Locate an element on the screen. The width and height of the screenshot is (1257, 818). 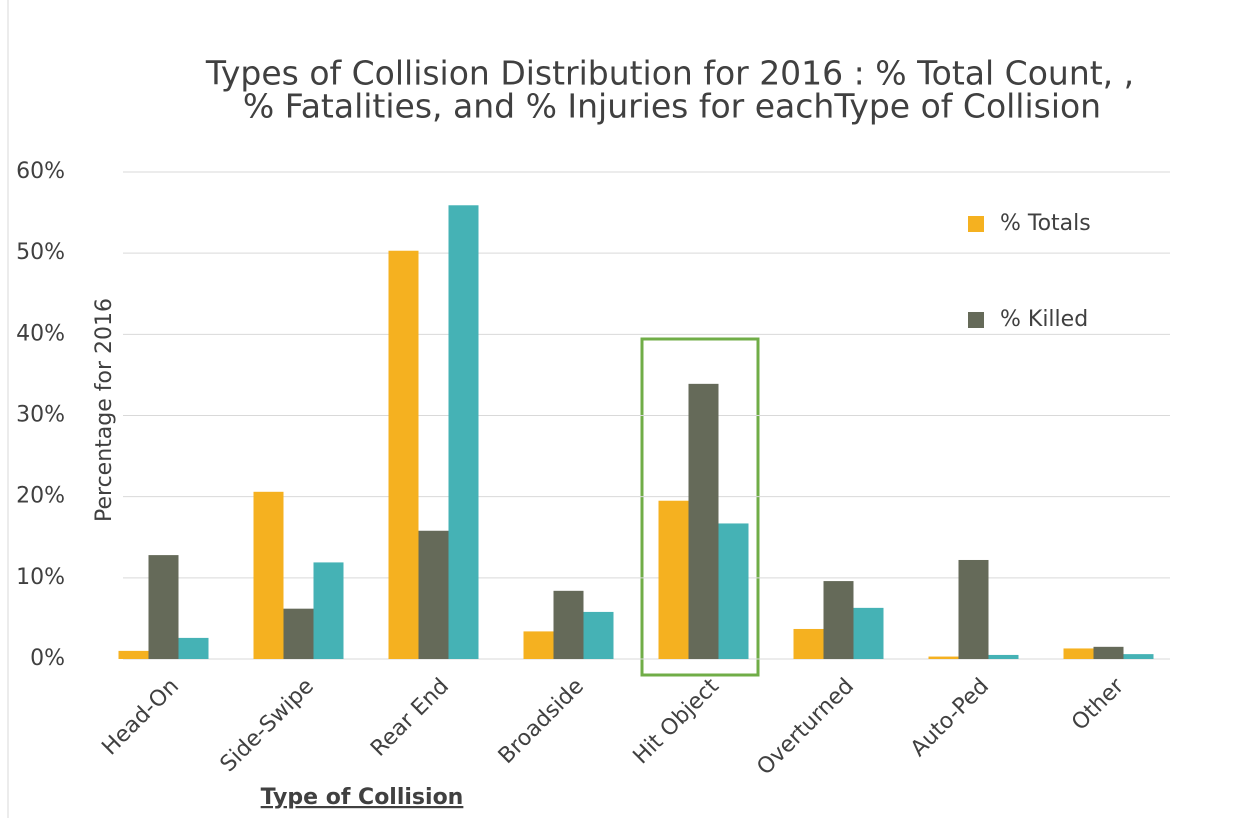
x-tick-label: Broadside is located at coordinates (541, 721).